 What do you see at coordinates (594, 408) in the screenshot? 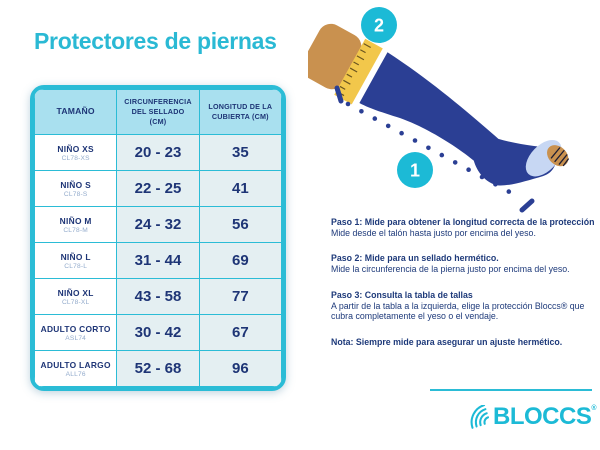
I see `registered-mark: ®` at bounding box center [594, 408].